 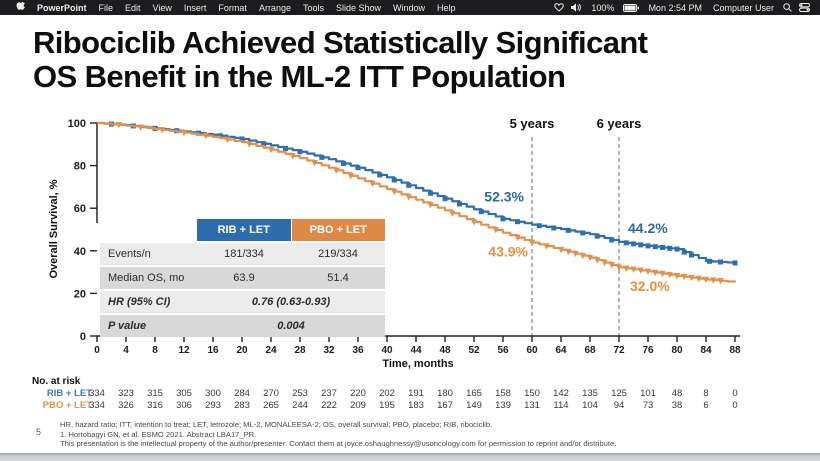 What do you see at coordinates (706, 350) in the screenshot?
I see `x-tick-label: 84` at bounding box center [706, 350].